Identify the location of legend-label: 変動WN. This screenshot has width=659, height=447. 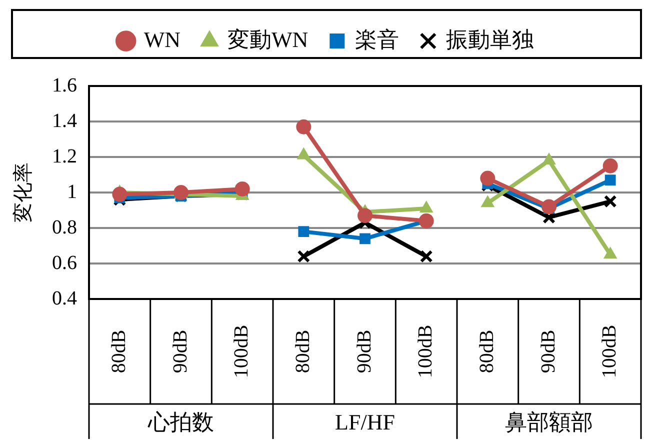
(268, 39).